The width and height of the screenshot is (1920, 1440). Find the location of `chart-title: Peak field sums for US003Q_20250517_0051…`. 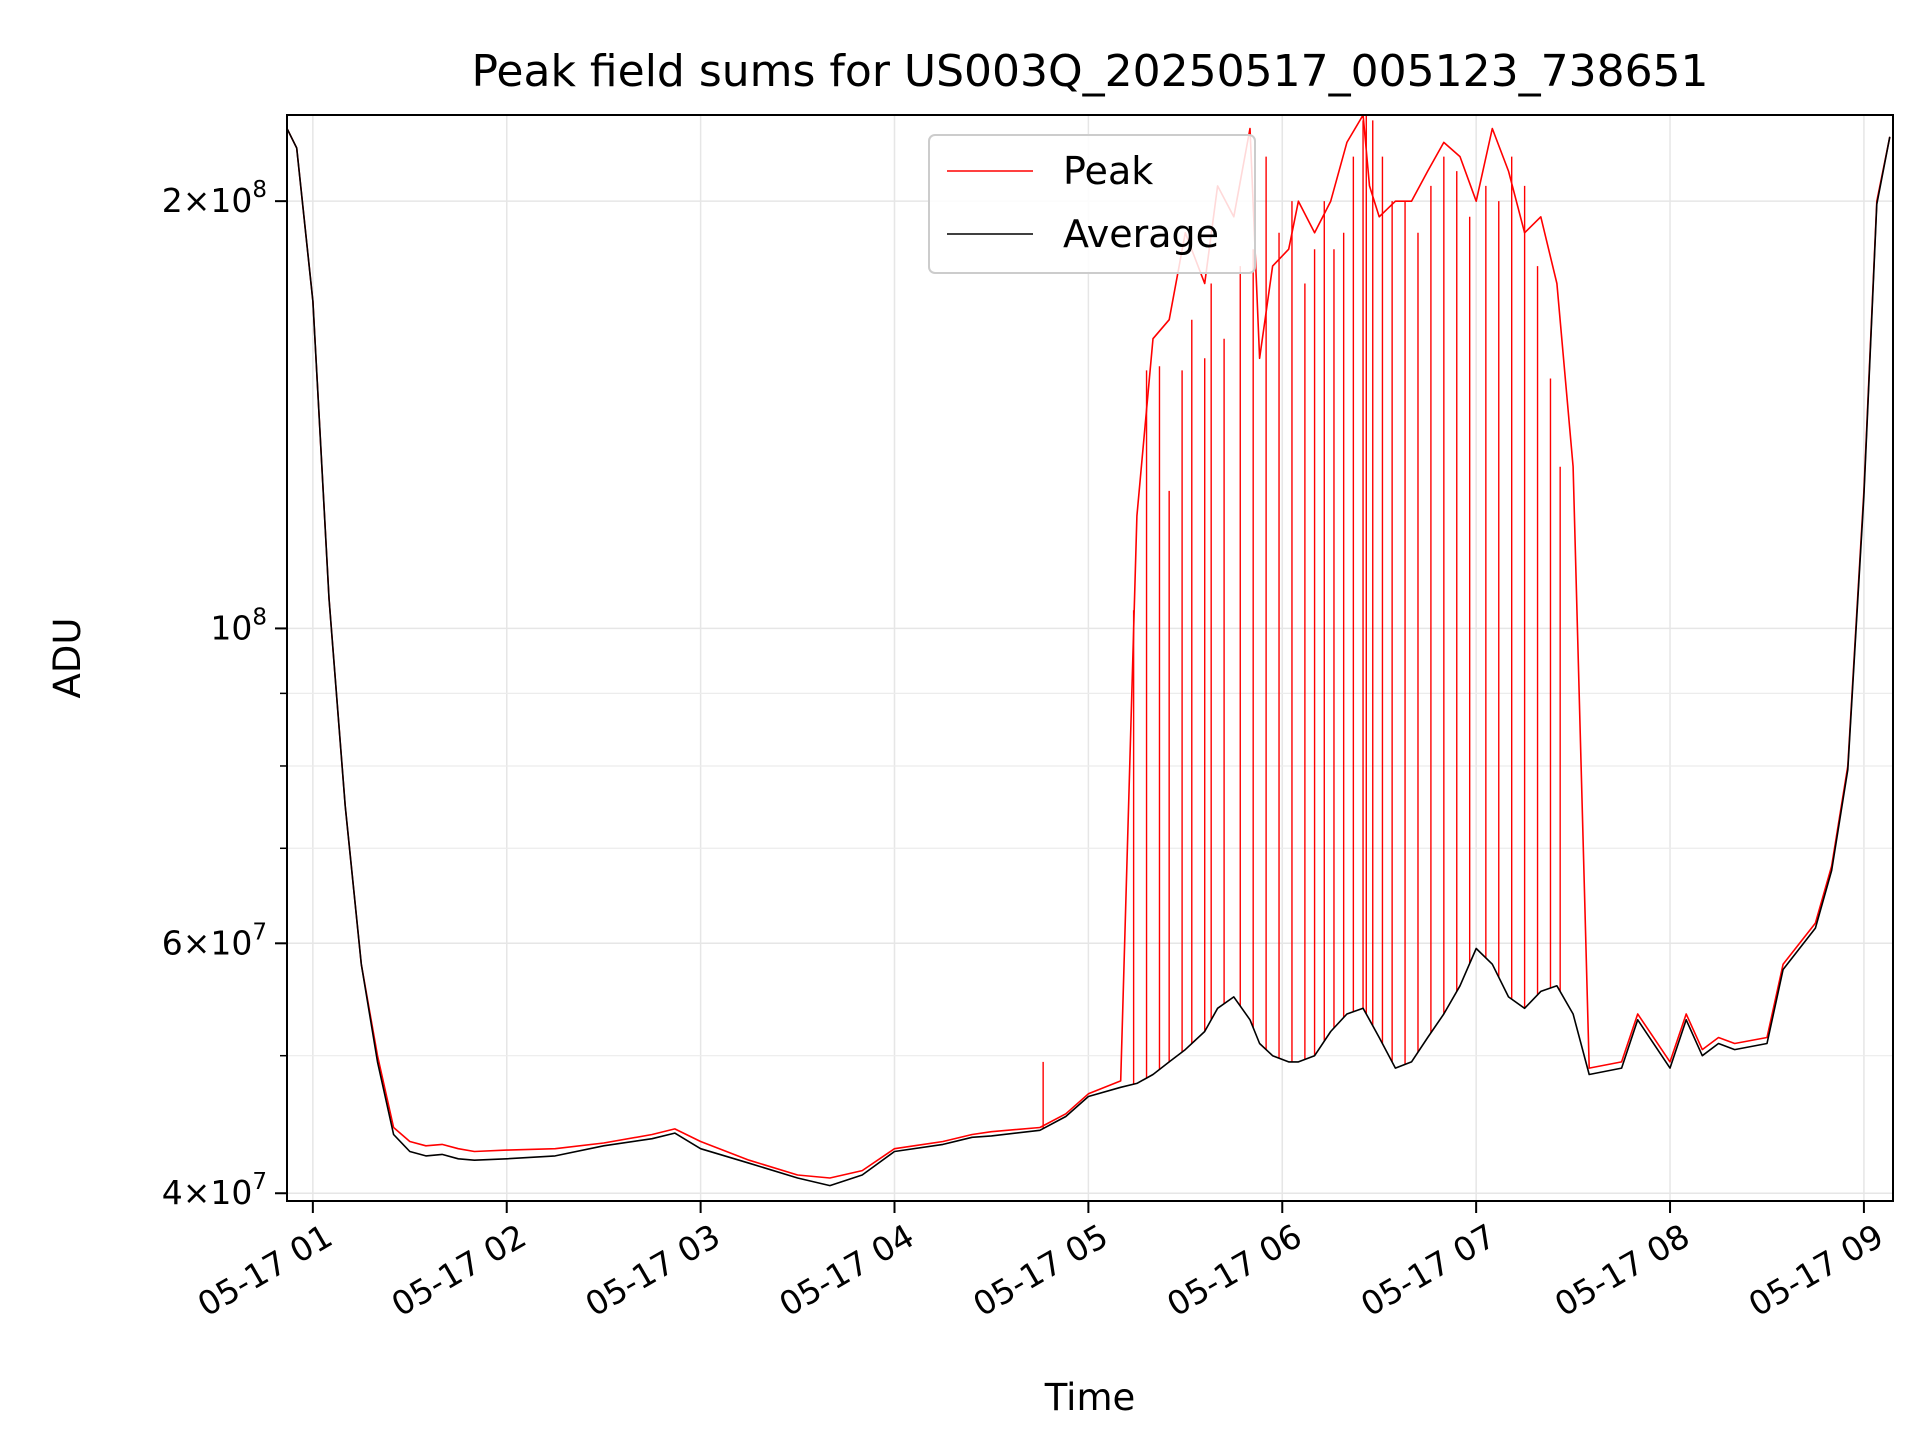

chart-title: Peak field sums for US003Q_20250517_0051… is located at coordinates (1089, 71).